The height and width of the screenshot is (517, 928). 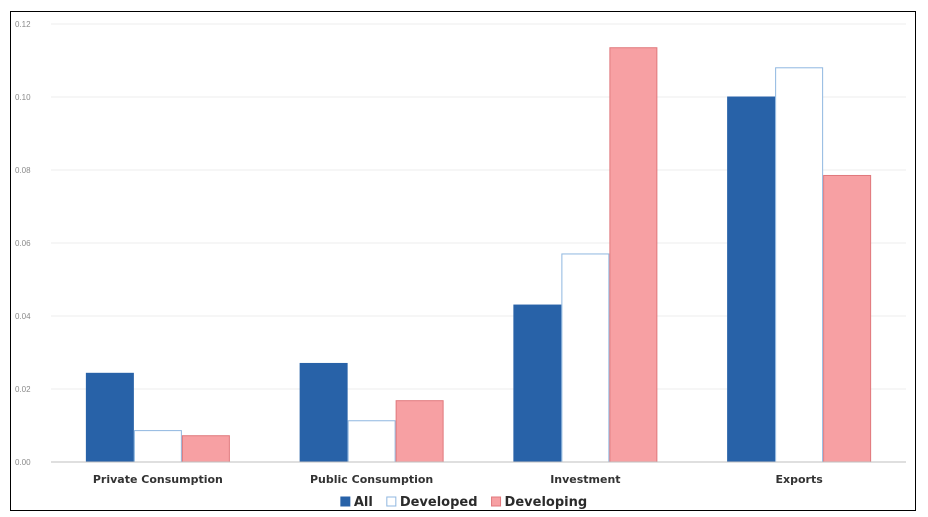 I want to click on y-tick-label: 0.04, so click(x=23, y=316).